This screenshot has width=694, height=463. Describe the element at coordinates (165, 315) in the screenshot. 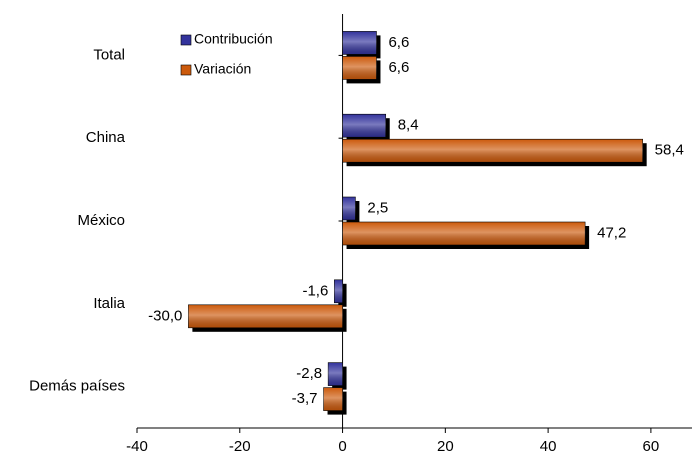

I see `value-label: -30,0` at that location.